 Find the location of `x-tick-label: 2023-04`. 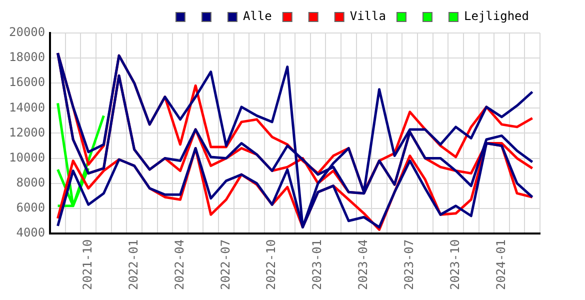

x-tick-label: 2023-04 is located at coordinates (363, 264).